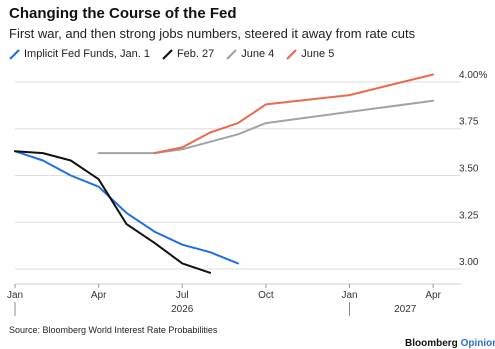  What do you see at coordinates (87, 54) in the screenshot?
I see `legend-label: Implicit Fed Funds, Jan. 1` at bounding box center [87, 54].